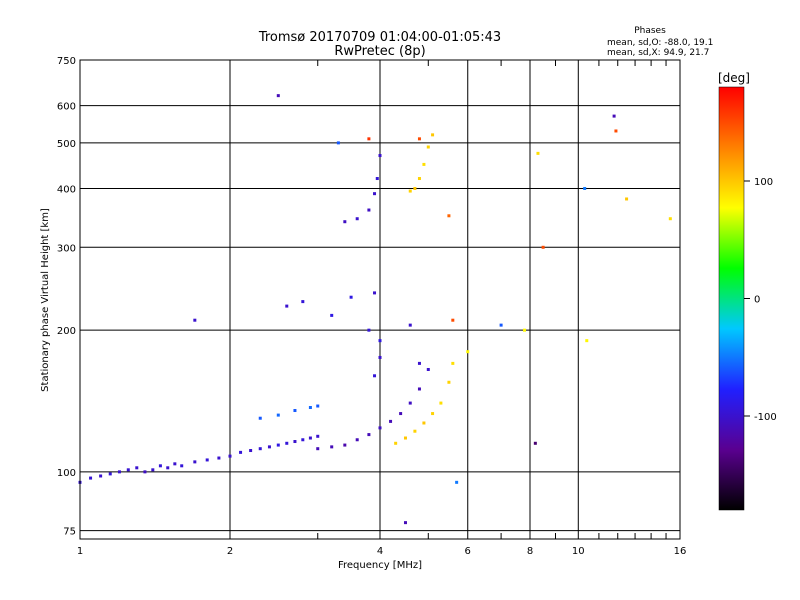 The height and width of the screenshot is (600, 800). I want to click on x-tick-label: 1, so click(80, 551).